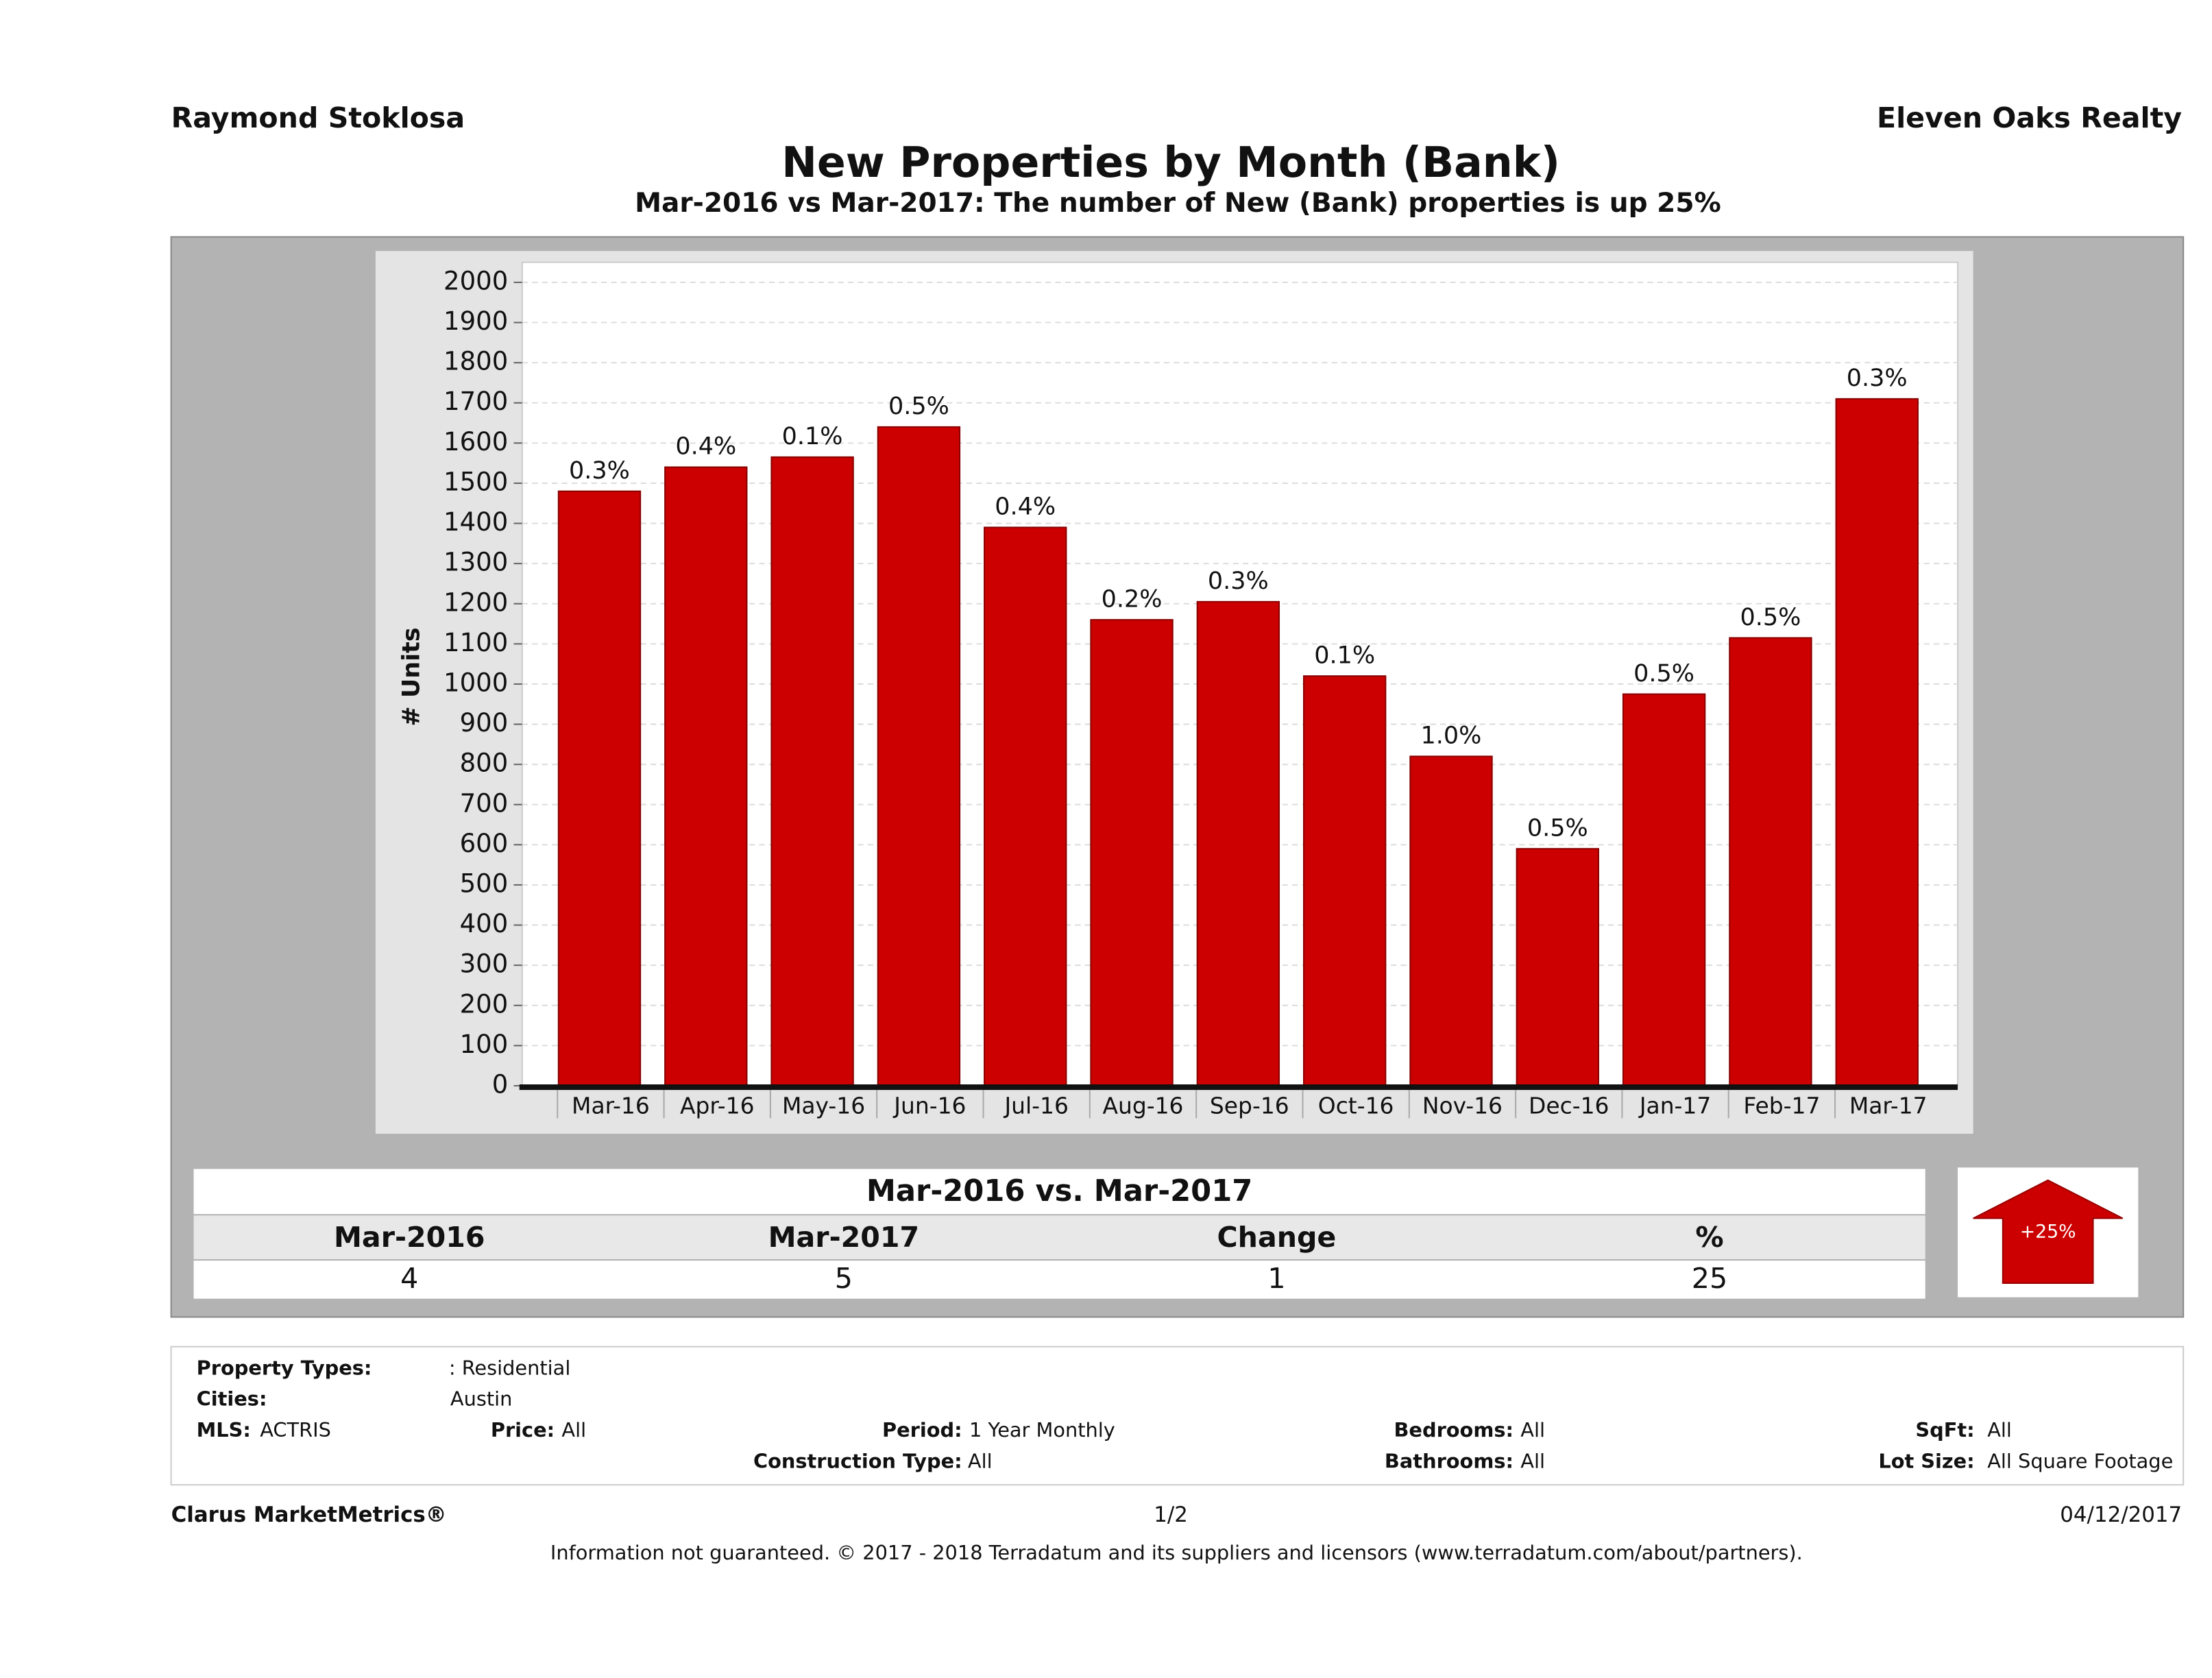 This screenshot has width=2212, height=1678. What do you see at coordinates (1059, 1237) in the screenshot?
I see `summary-header-row` at bounding box center [1059, 1237].